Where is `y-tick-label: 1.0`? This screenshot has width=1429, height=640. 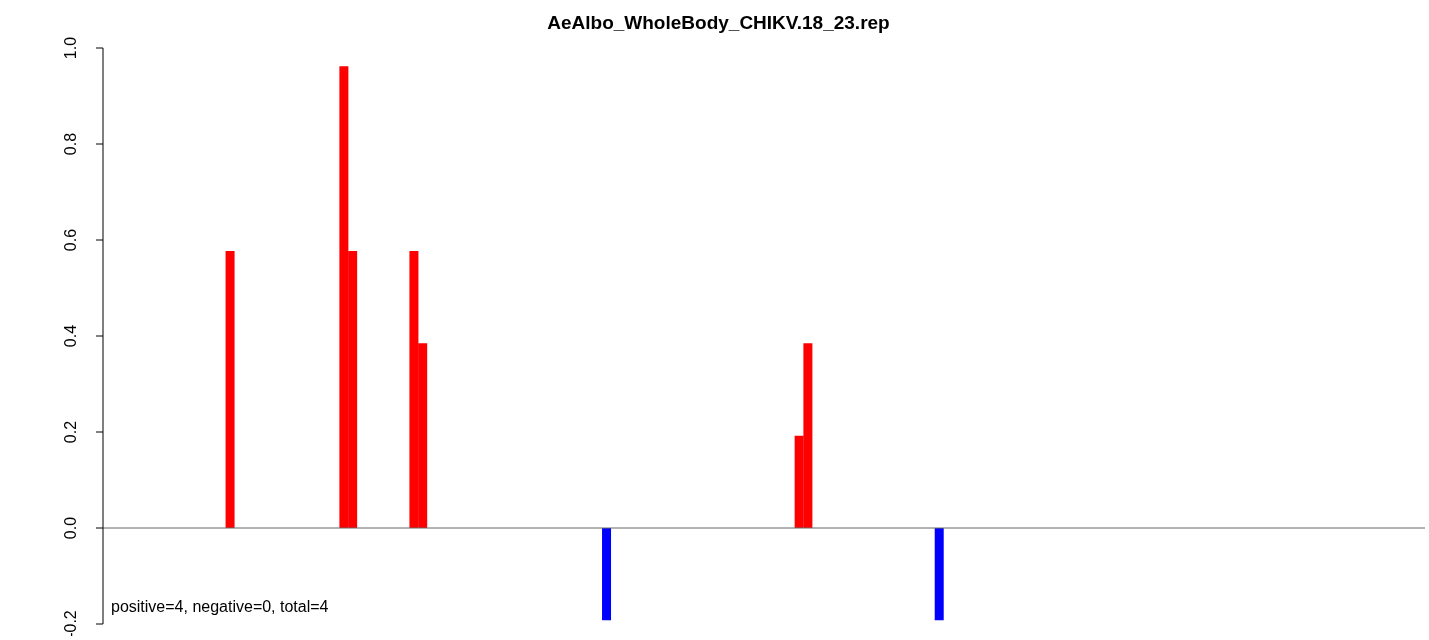
y-tick-label: 1.0 is located at coordinates (70, 48).